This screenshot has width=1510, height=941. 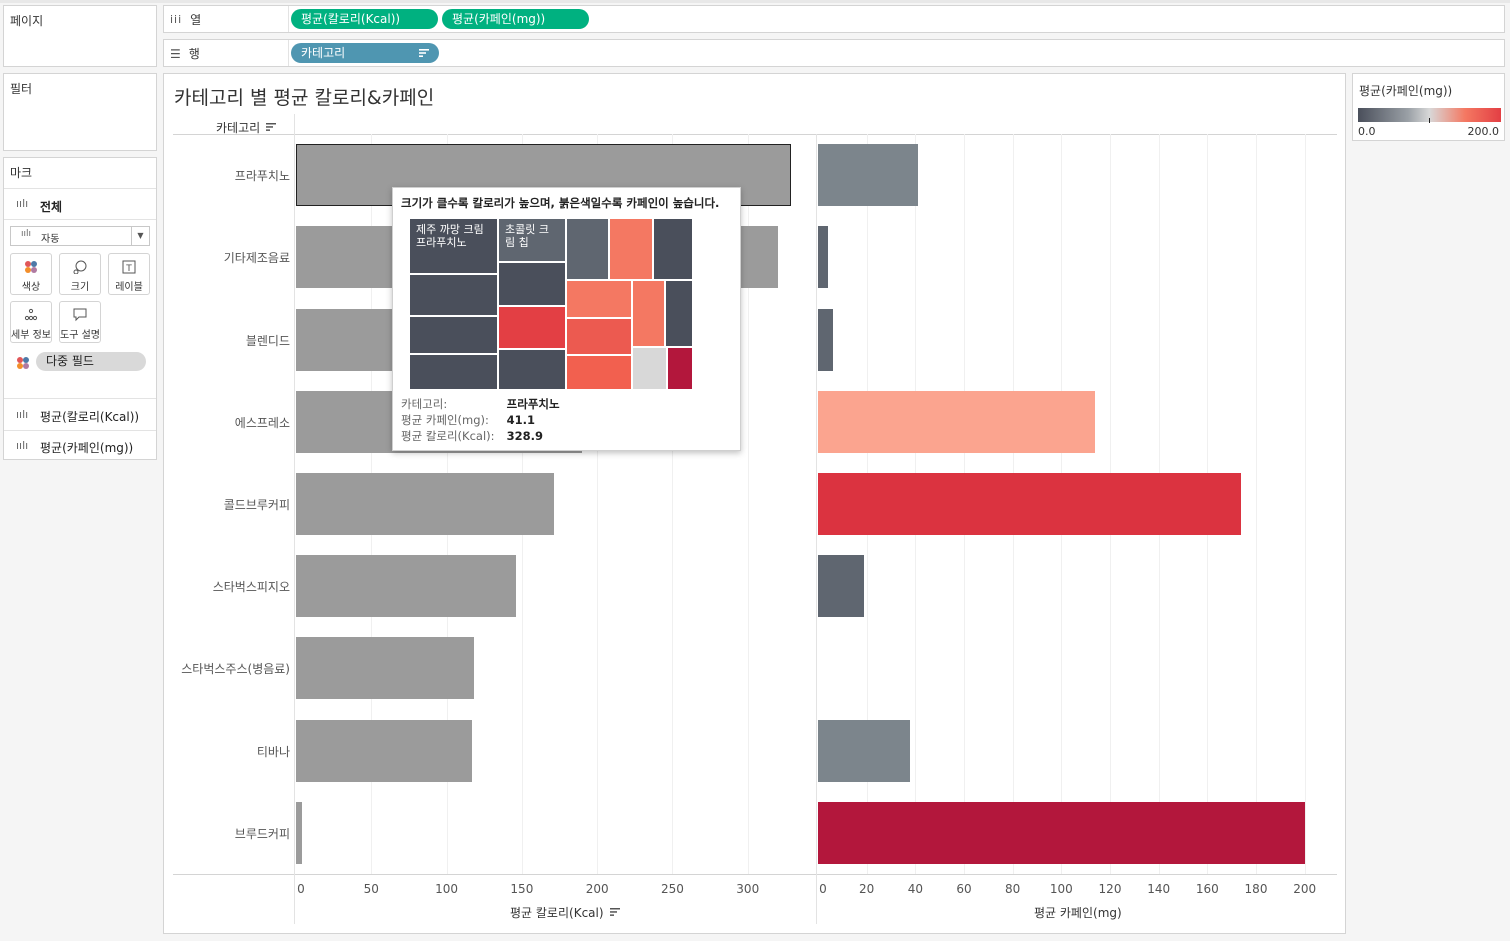 What do you see at coordinates (522, 889) in the screenshot?
I see `axis-tick-label: 150` at bounding box center [522, 889].